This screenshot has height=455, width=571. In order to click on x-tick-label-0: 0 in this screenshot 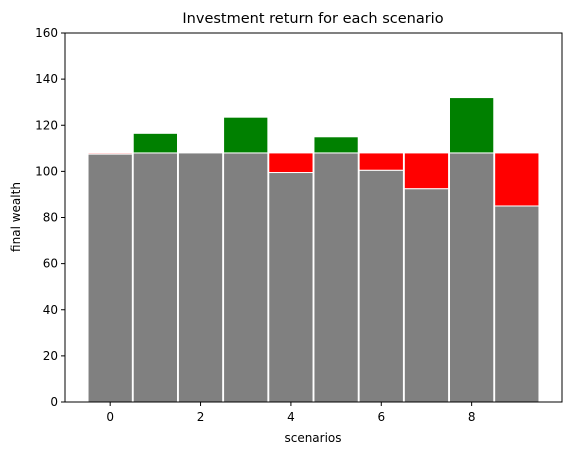, I will do `click(110, 417)`.